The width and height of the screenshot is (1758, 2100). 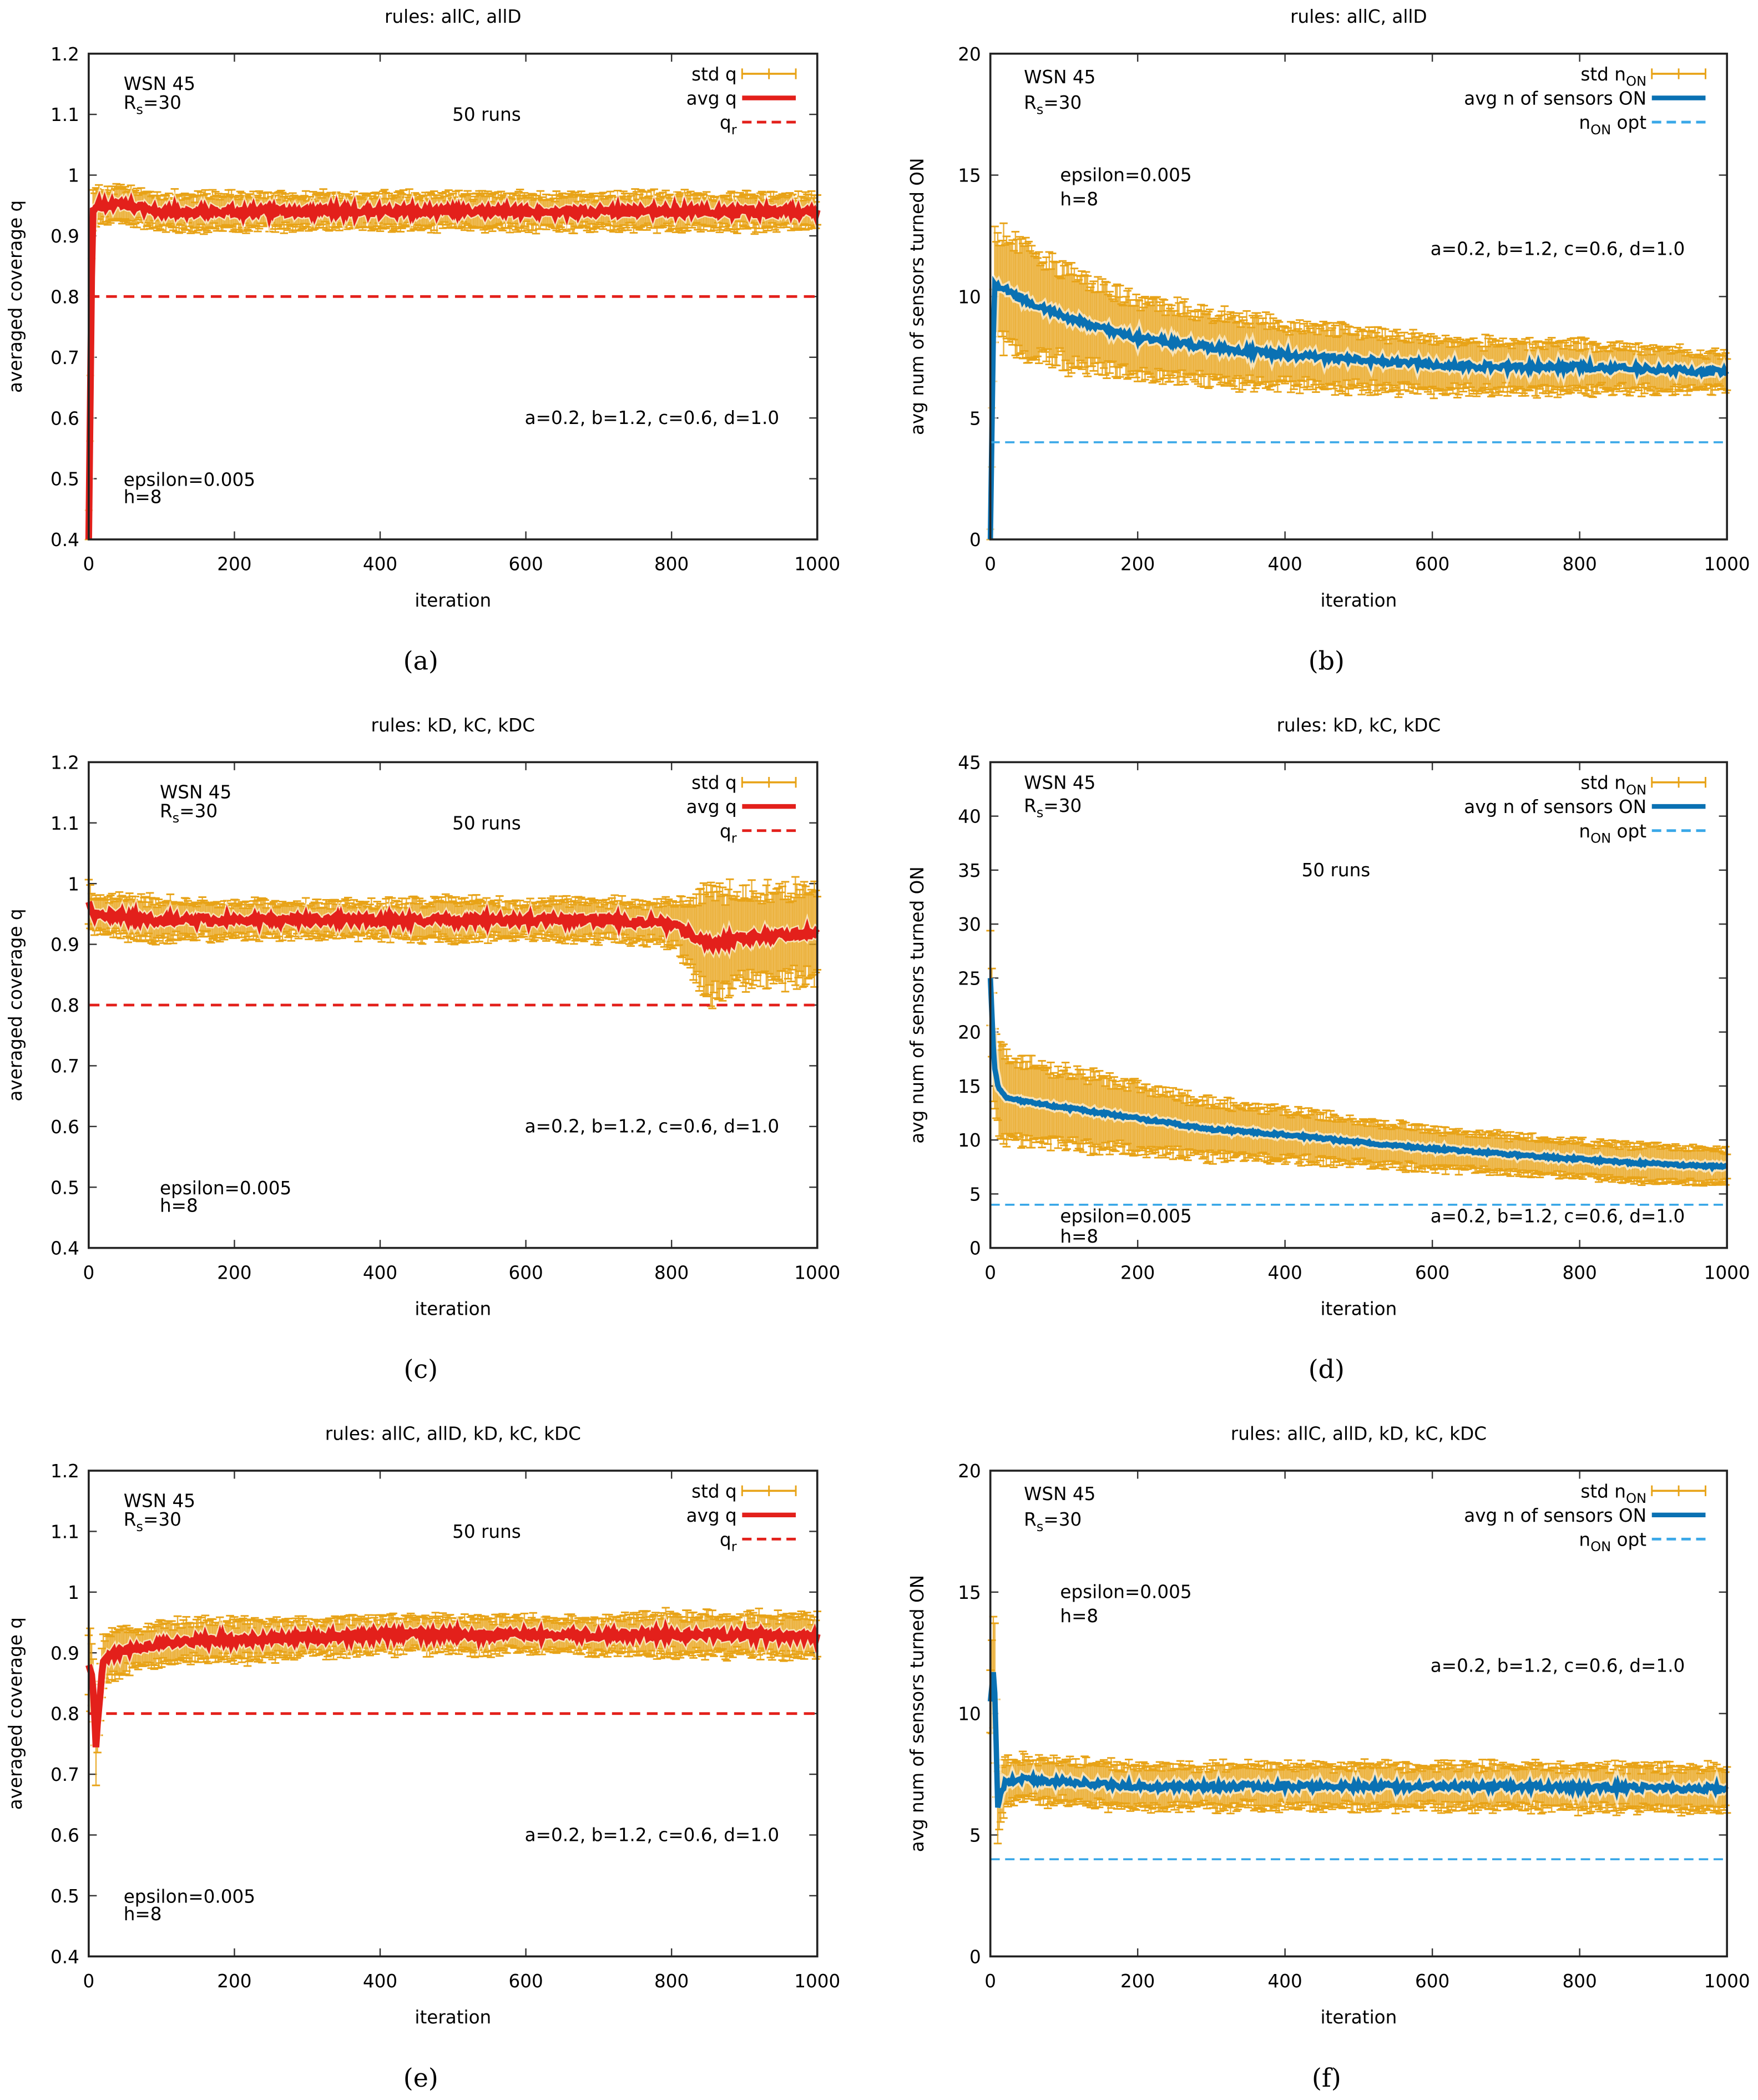 What do you see at coordinates (421, 1369) in the screenshot?
I see `panel-caption: (c)` at bounding box center [421, 1369].